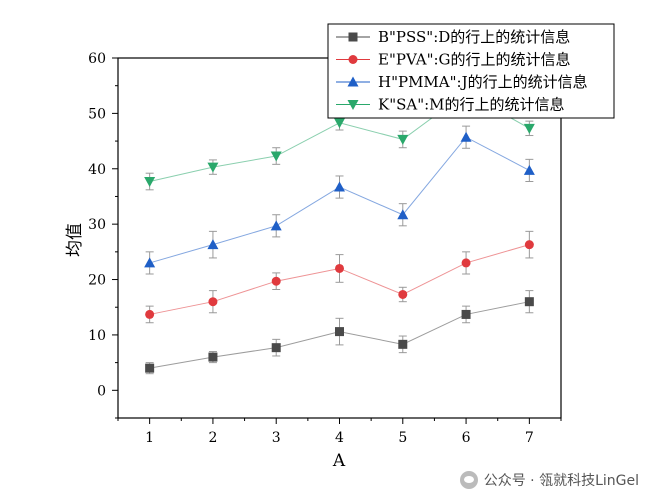  What do you see at coordinates (97, 170) in the screenshot?
I see `y-tick-label: 40` at bounding box center [97, 170].